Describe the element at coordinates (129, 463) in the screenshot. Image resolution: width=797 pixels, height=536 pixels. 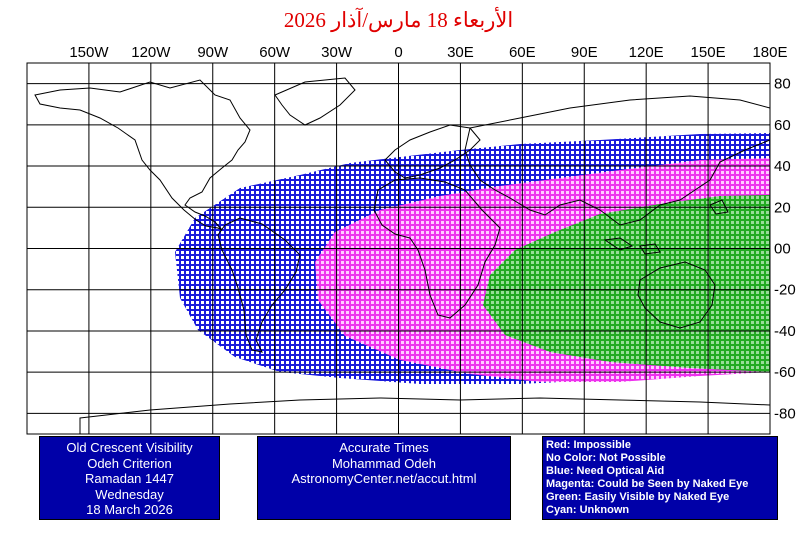
I see `info-line: Odeh Criterion` at that location.